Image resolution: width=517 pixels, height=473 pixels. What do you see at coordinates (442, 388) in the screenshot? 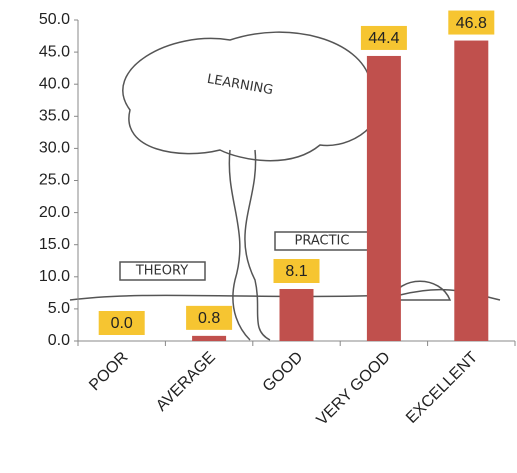
I see `x-tick-label: EXCELLENT` at bounding box center [442, 388].